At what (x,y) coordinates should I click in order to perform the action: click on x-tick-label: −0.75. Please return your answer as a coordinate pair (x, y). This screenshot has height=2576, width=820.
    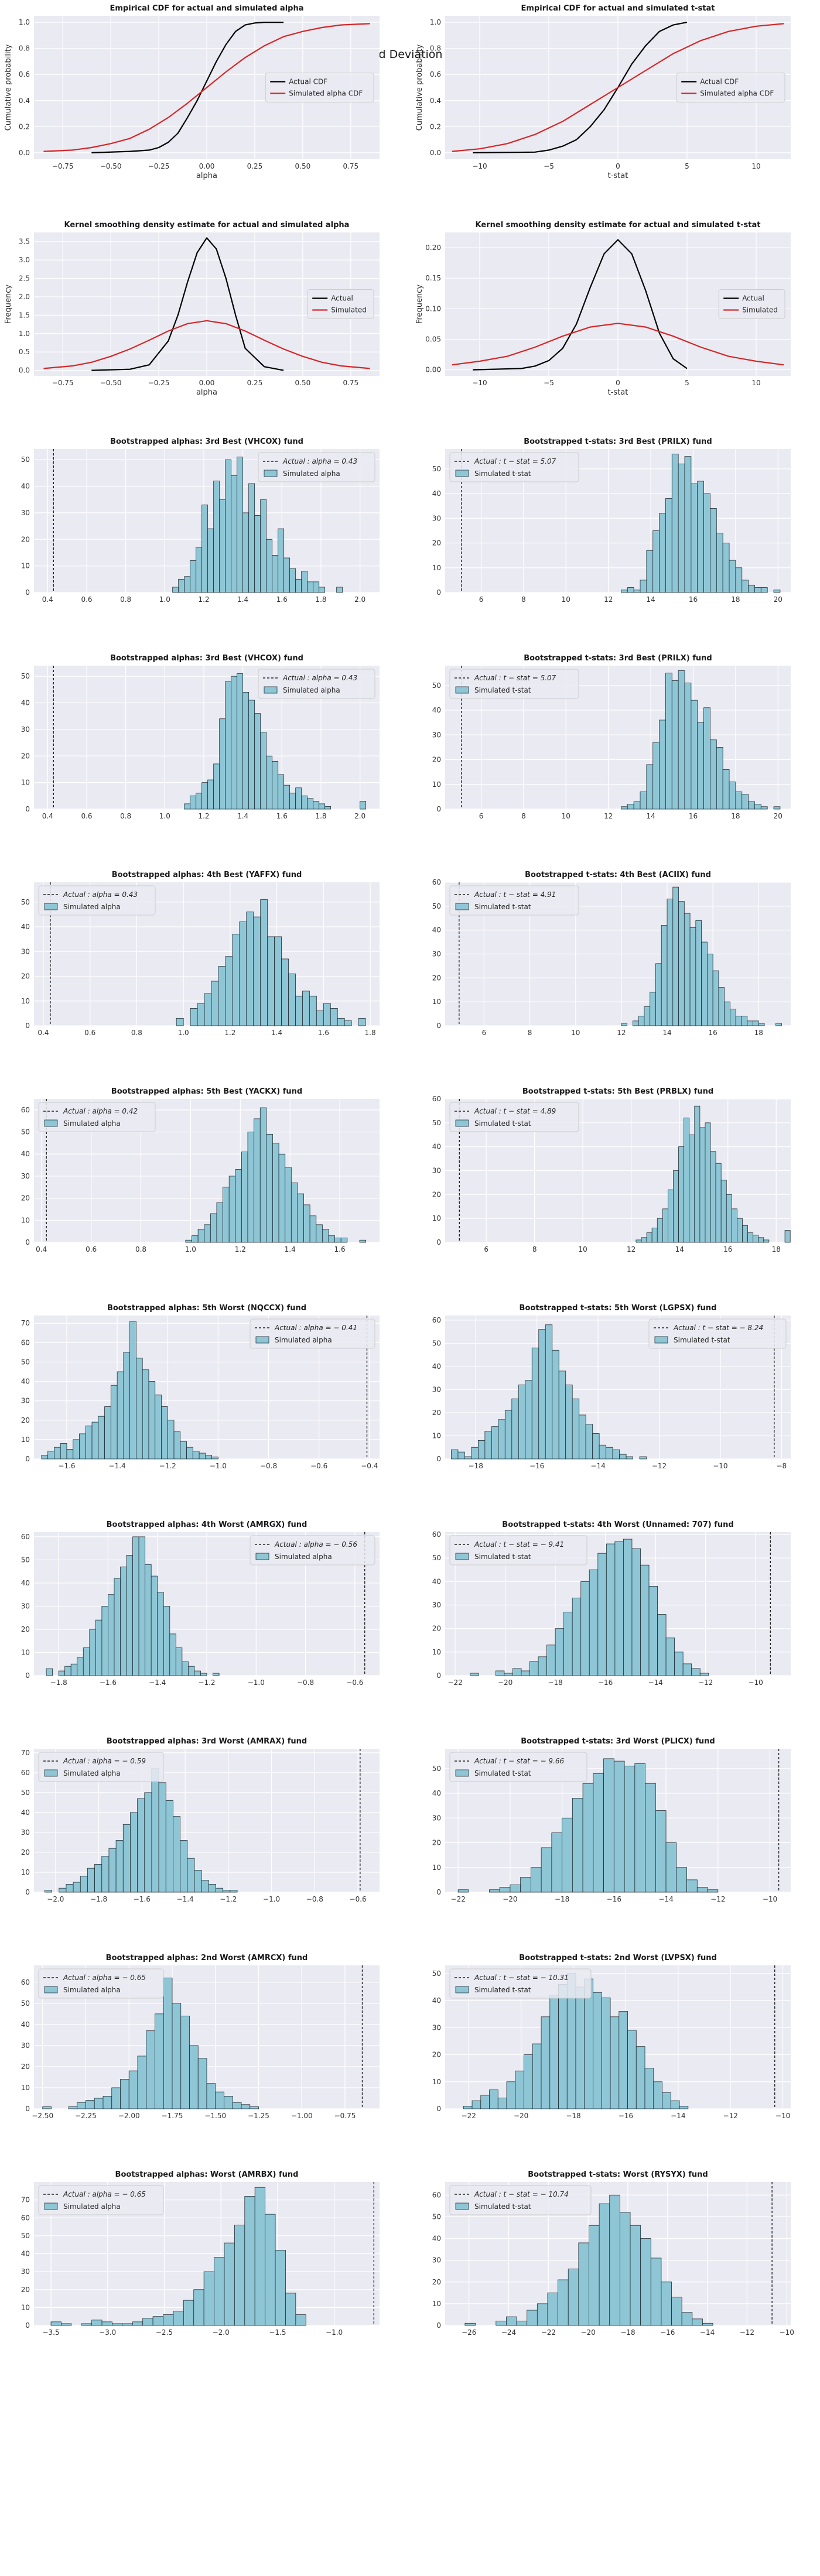
    Looking at the image, I should click on (63, 166).